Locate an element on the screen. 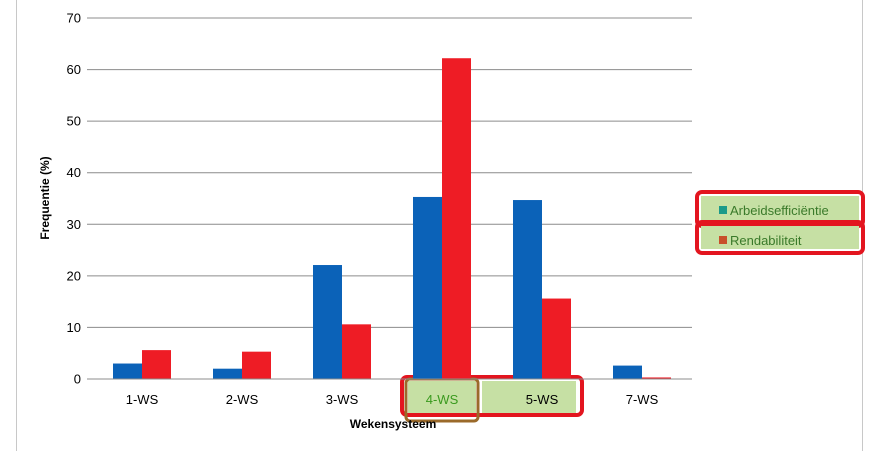 The width and height of the screenshot is (870, 456). highlight-box-outer is located at coordinates (492, 396).